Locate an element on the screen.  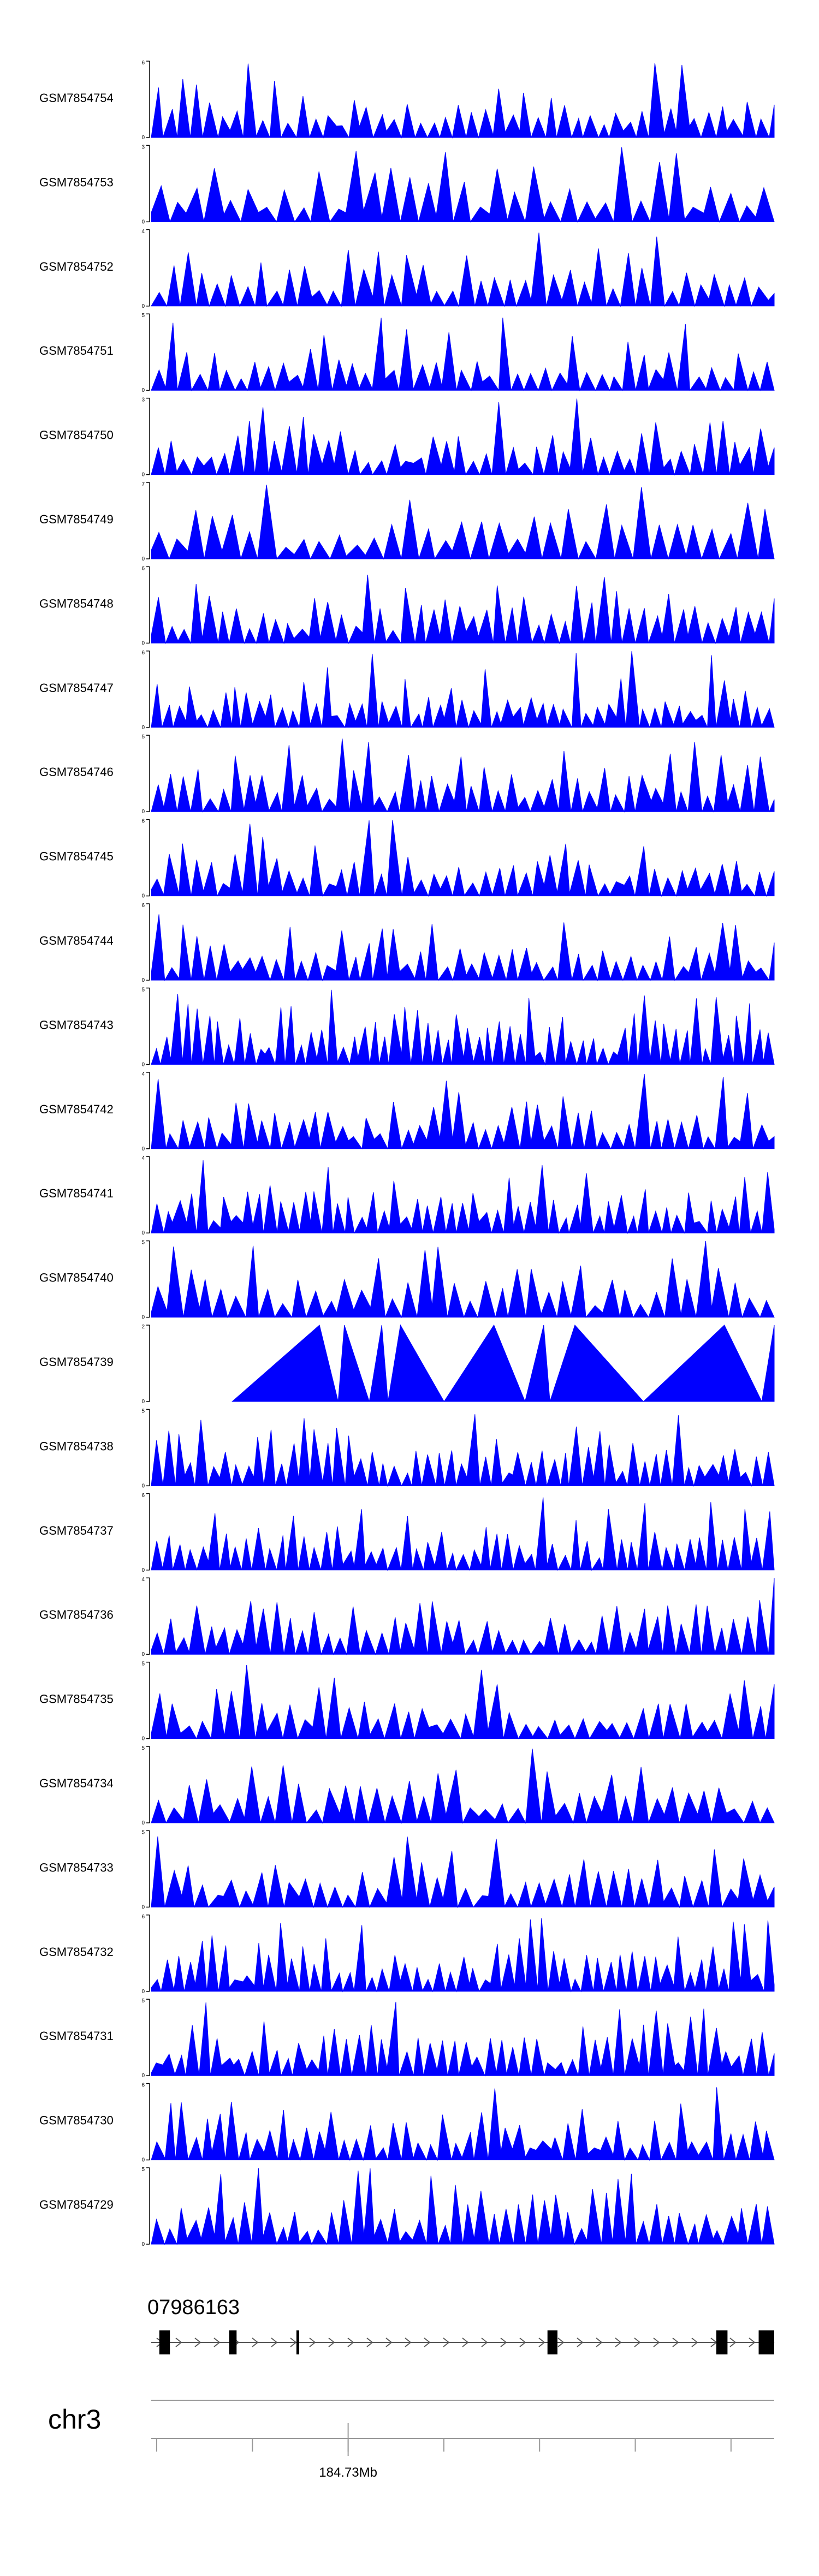
track-GSM7854733: GSM7854733 5 0 is located at coordinates (407, 1869).